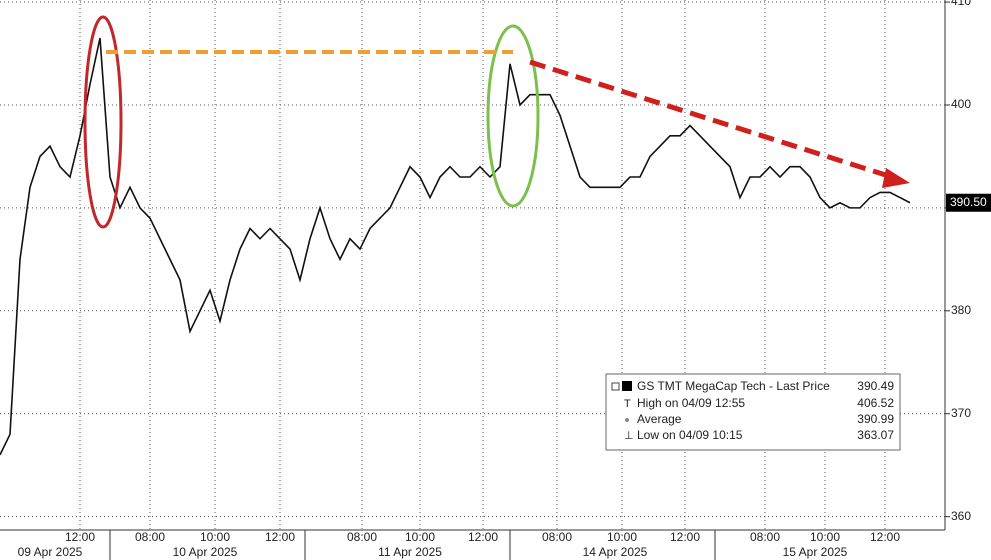 The image size is (991, 560). What do you see at coordinates (615, 552) in the screenshot?
I see `x-date-label: 14 Apr 2025` at bounding box center [615, 552].